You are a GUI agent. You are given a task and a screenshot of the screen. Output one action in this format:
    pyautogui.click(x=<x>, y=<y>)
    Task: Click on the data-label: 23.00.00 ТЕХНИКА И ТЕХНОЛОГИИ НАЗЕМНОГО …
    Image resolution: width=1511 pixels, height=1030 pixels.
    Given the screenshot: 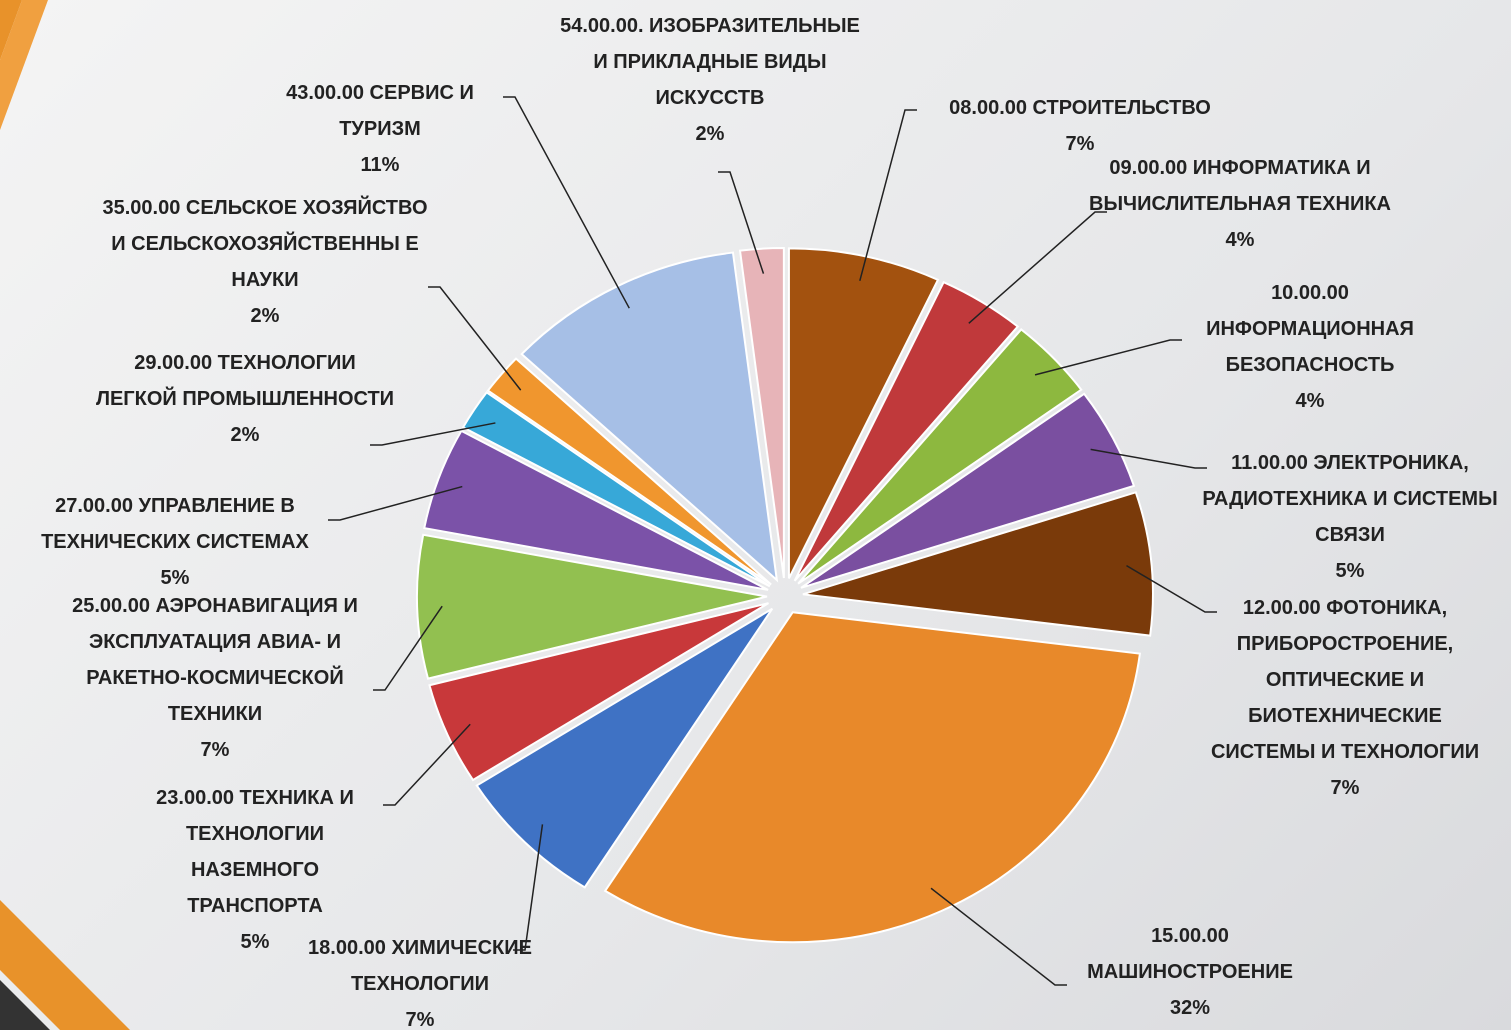 What is the action you would take?
    pyautogui.click(x=255, y=870)
    